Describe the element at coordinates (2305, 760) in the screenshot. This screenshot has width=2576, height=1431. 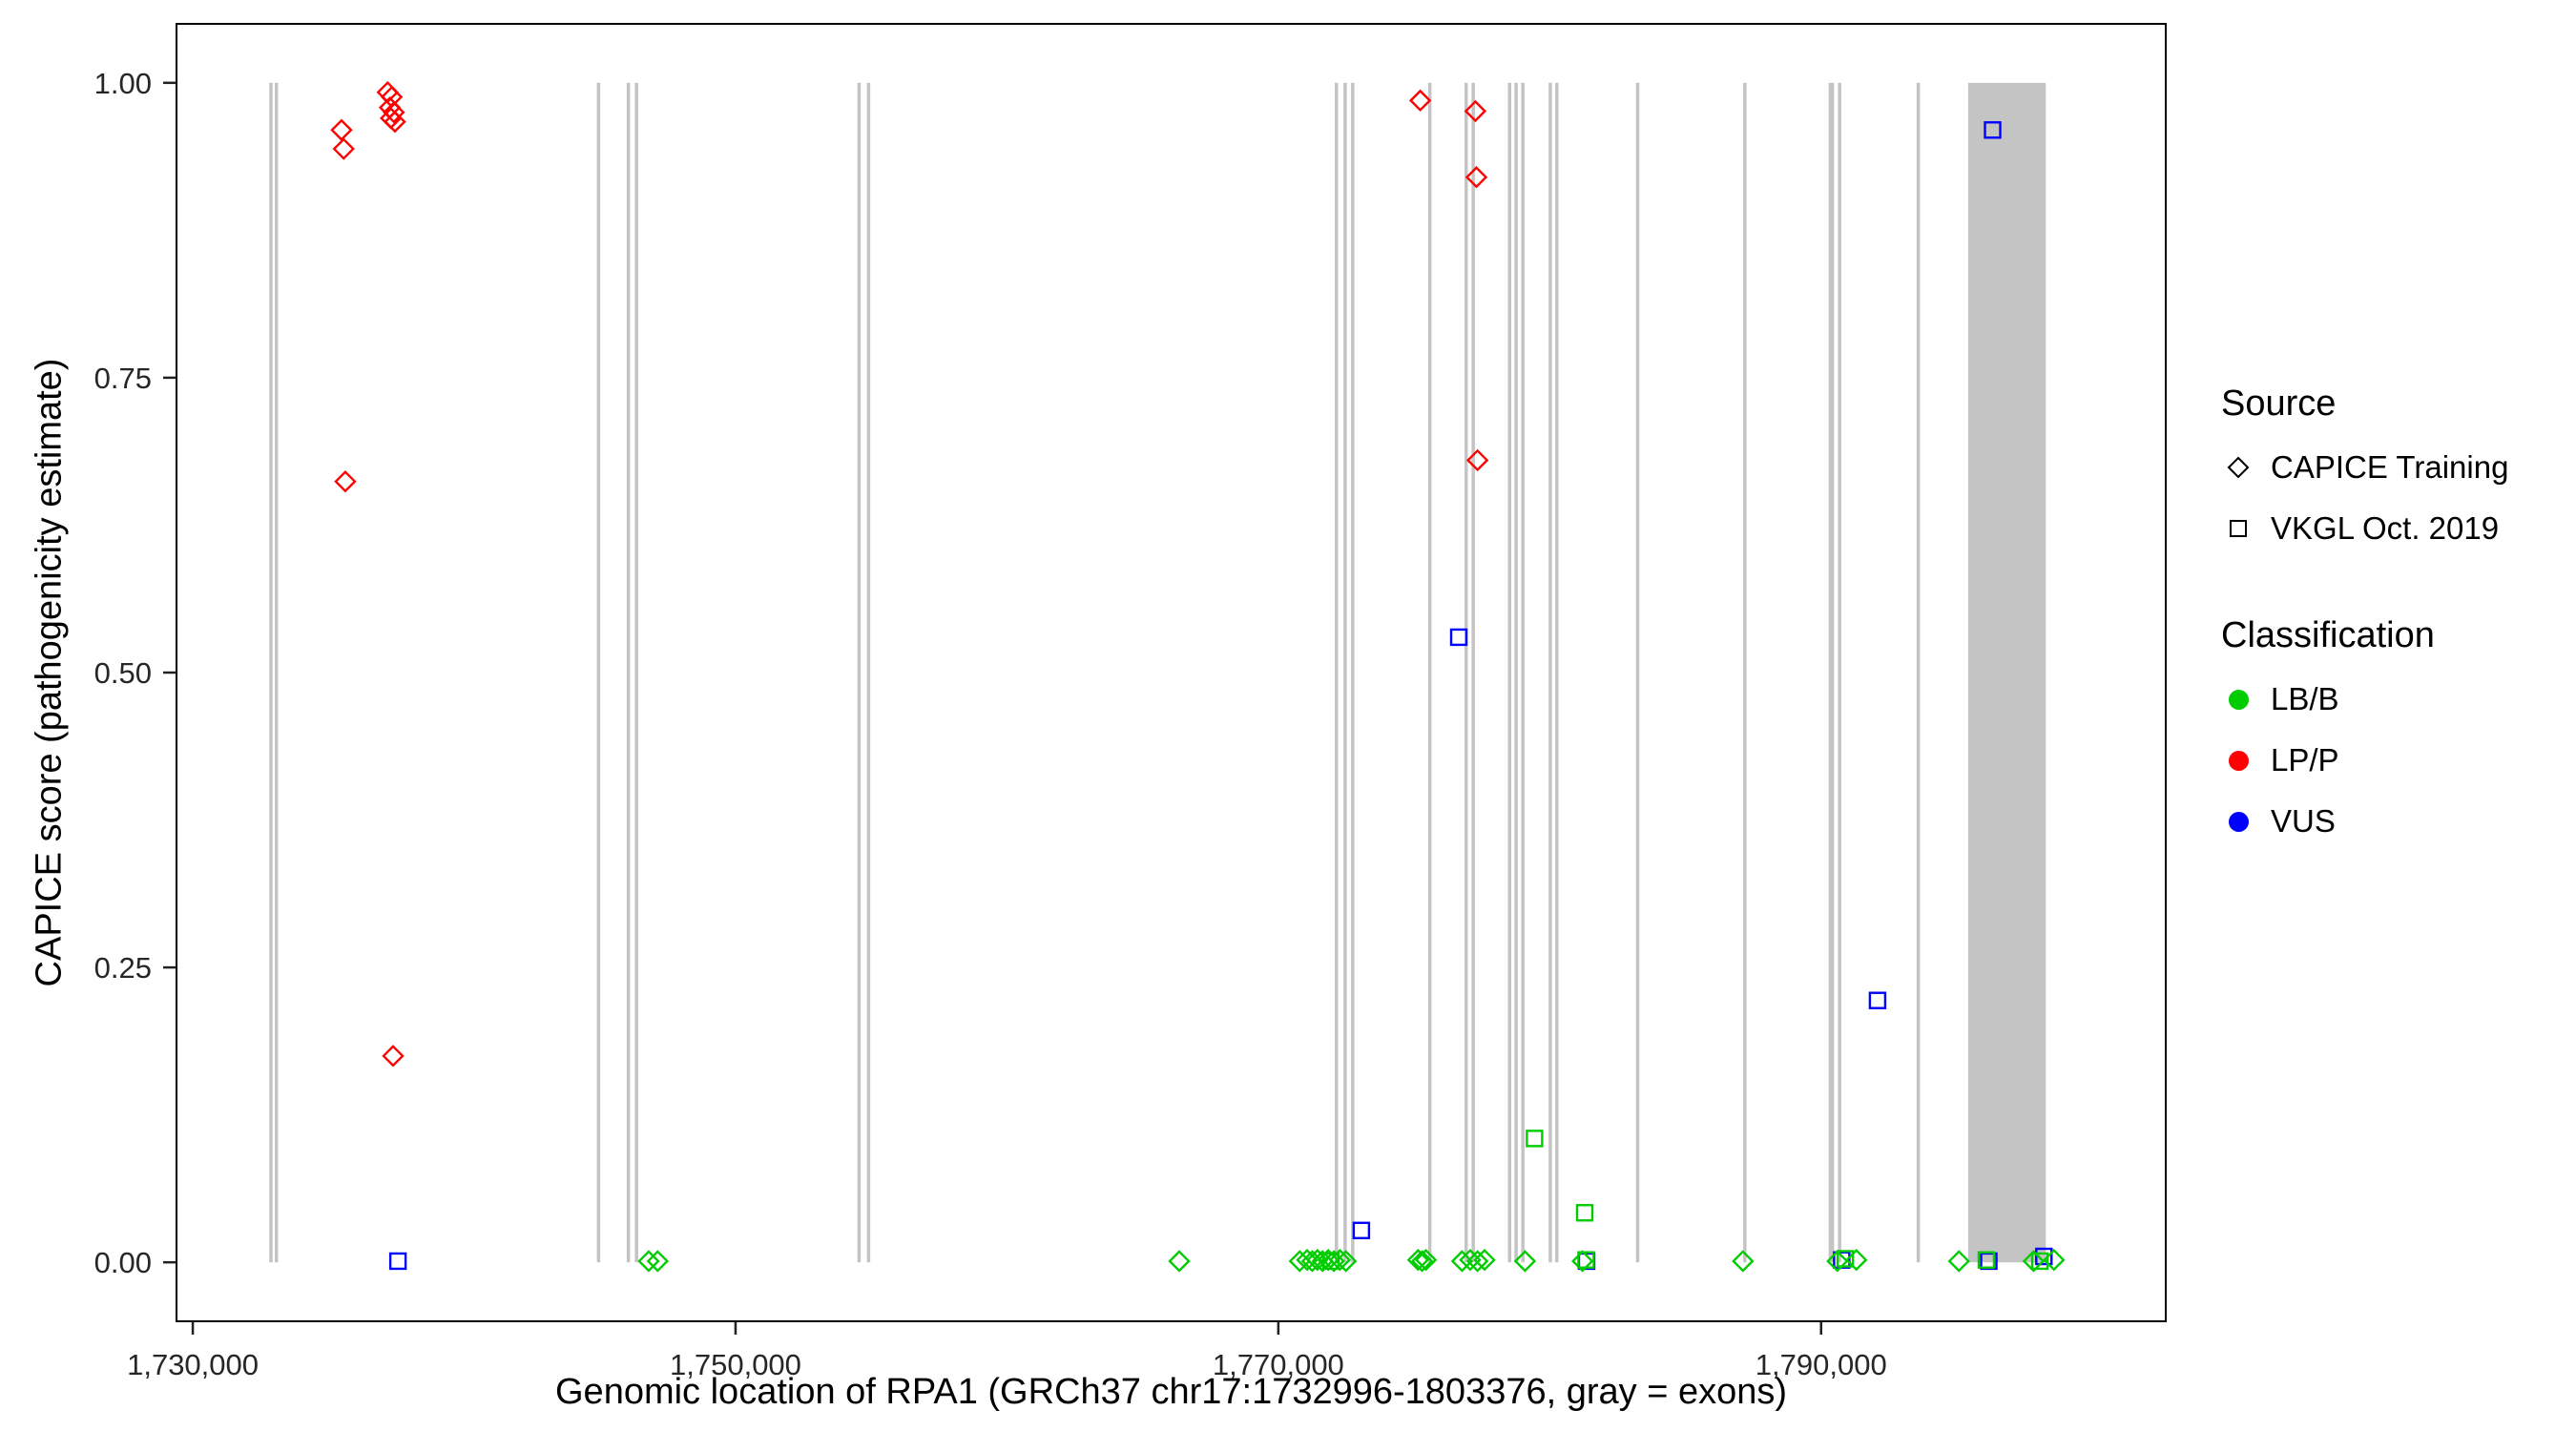
I see `legend-label-lpp: LP/P` at that location.